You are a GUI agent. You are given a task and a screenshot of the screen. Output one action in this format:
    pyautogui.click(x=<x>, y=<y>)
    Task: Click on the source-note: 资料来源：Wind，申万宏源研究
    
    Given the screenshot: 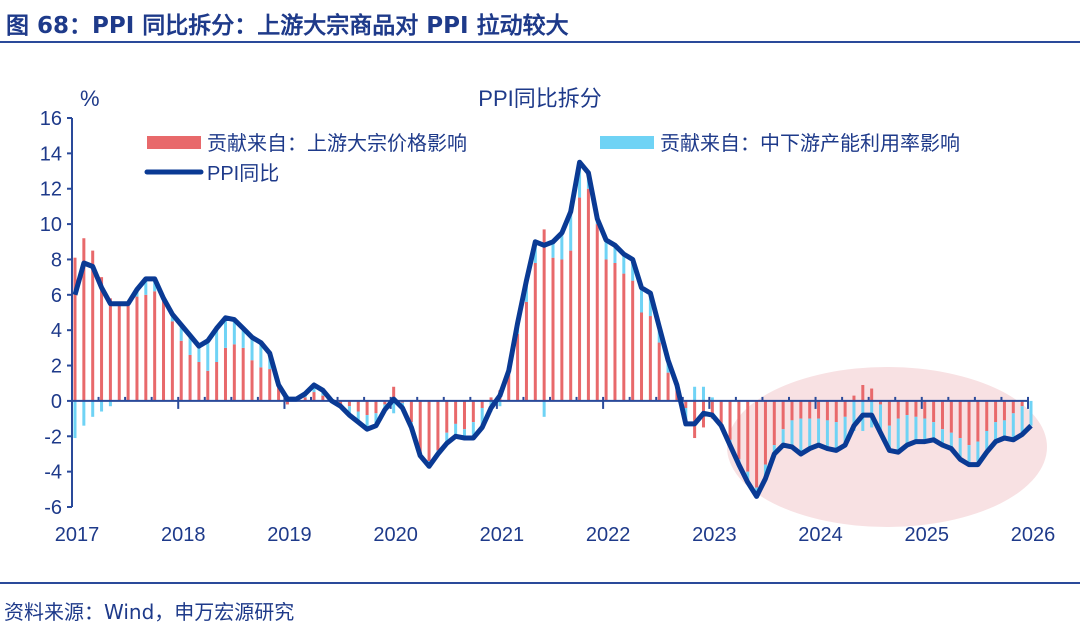 What is the action you would take?
    pyautogui.click(x=149, y=612)
    